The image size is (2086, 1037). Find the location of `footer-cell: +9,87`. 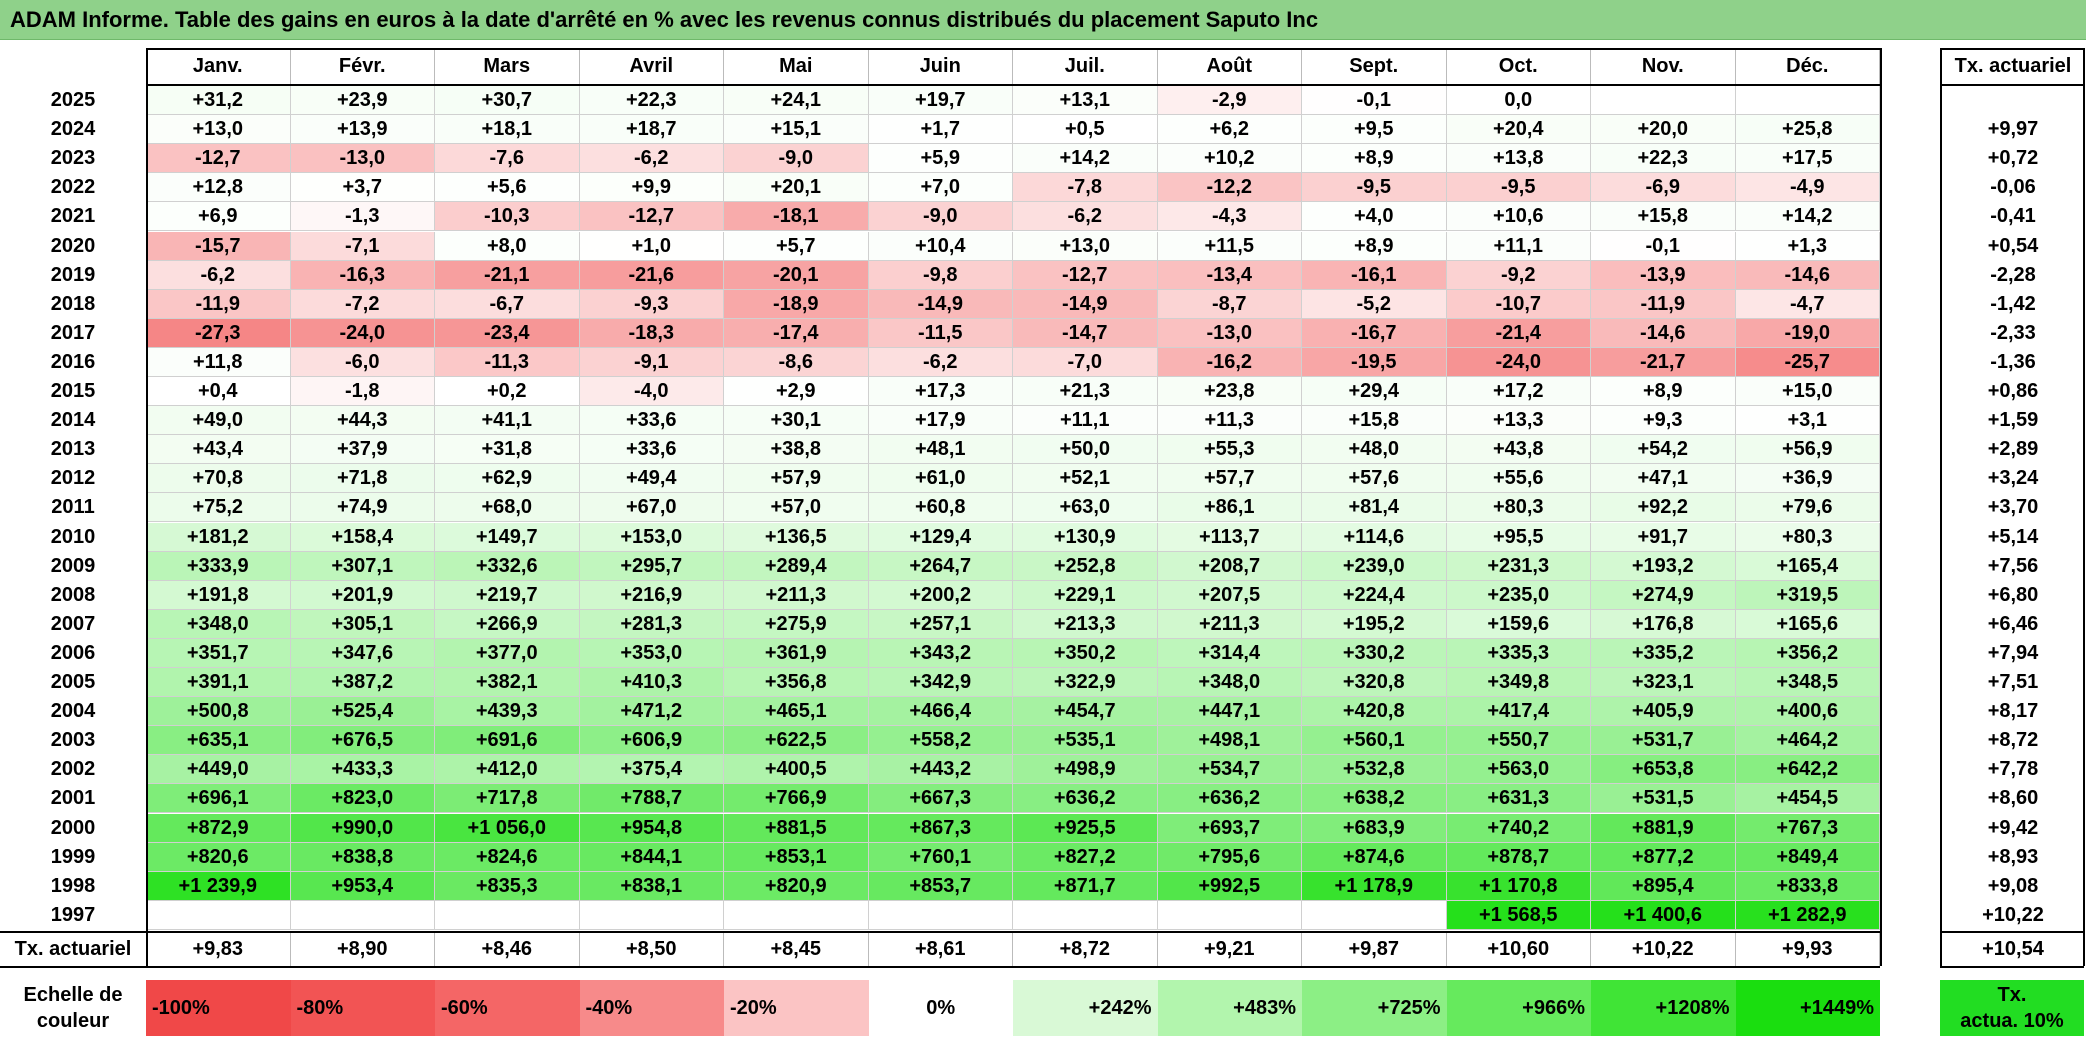

footer-cell: +9,87 is located at coordinates (1374, 948).